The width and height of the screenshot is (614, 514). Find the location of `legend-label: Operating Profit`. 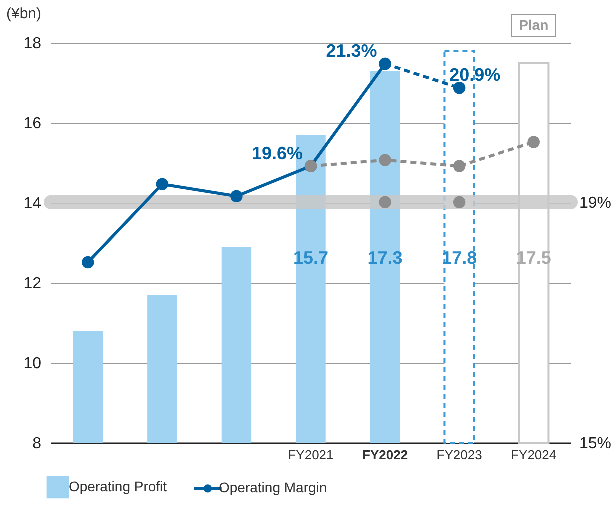

legend-label: Operating Profit is located at coordinates (118, 486).